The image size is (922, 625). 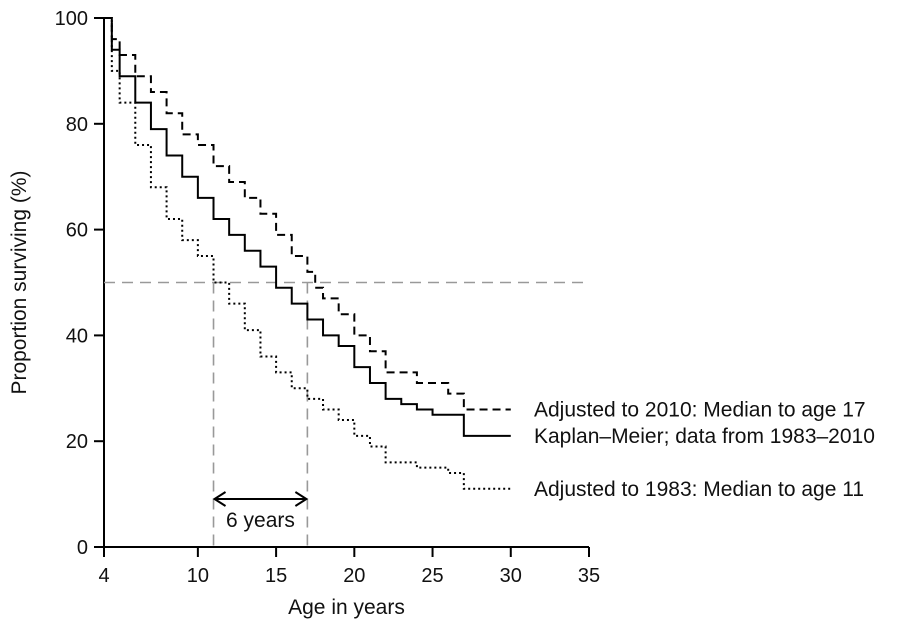 I want to click on series-label-dashed: Adjusted to 2010: Median to age 17, so click(x=700, y=409).